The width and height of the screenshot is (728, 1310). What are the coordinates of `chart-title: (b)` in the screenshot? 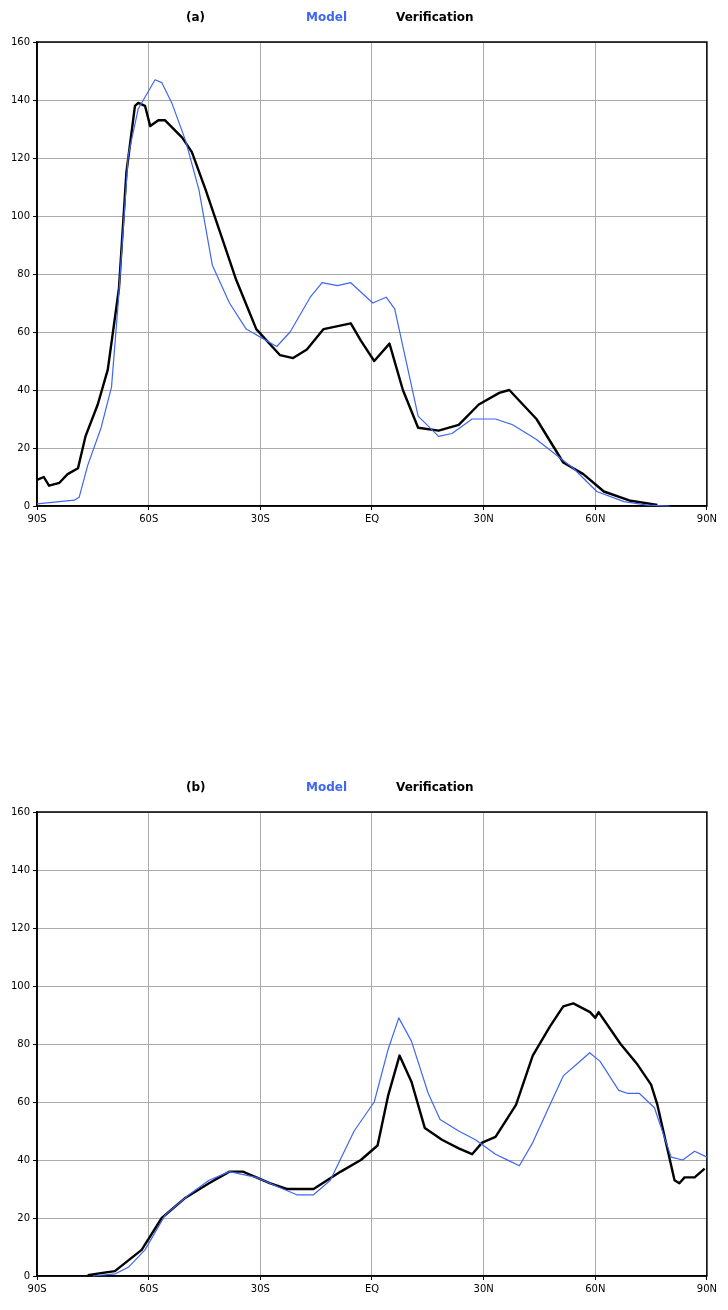 It's located at (196, 787).